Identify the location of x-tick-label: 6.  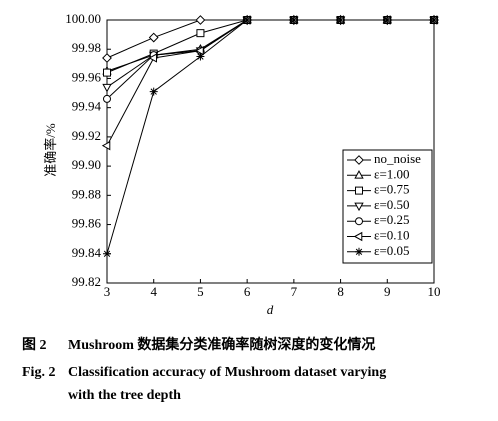
(247, 291).